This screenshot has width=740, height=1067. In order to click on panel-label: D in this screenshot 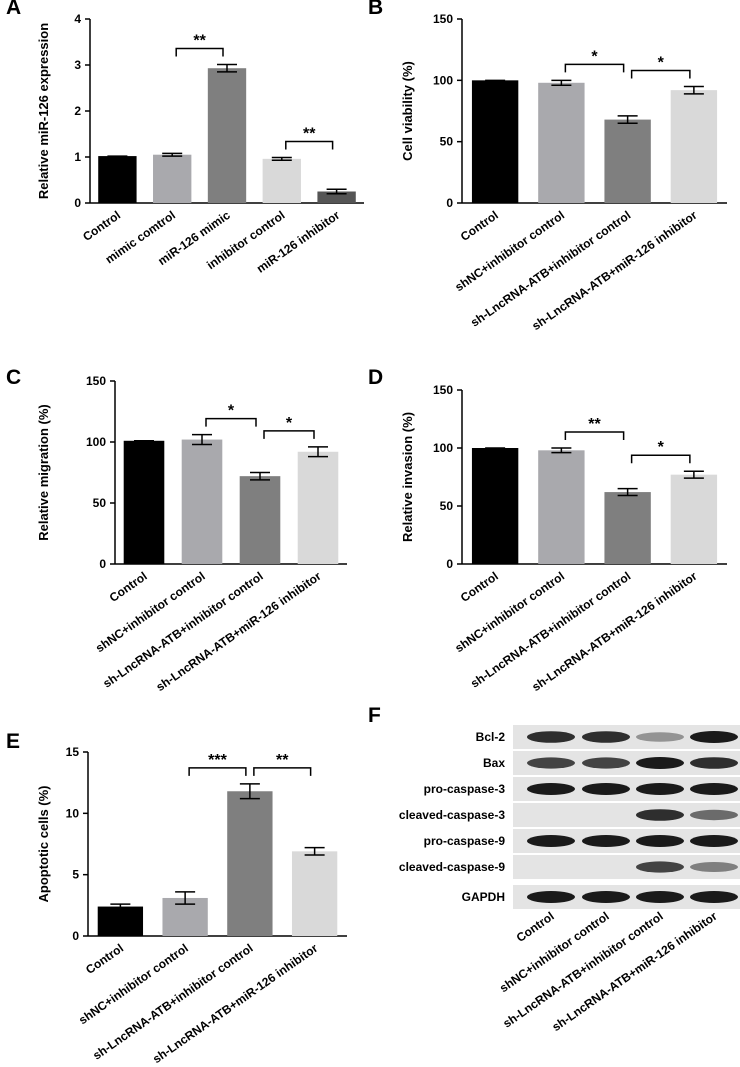, I will do `click(375, 377)`.